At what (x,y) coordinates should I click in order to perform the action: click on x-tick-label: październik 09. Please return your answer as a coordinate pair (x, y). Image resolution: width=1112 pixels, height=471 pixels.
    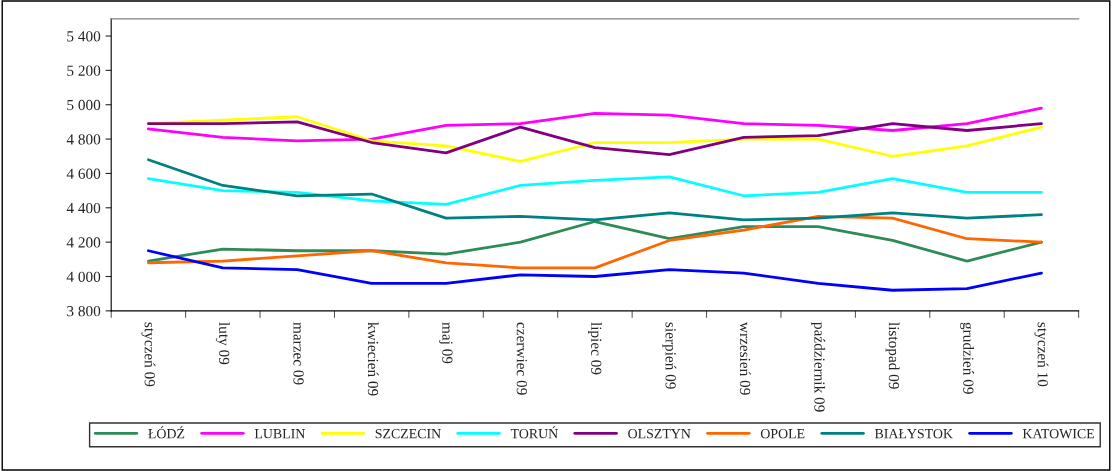
    Looking at the image, I should click on (818, 367).